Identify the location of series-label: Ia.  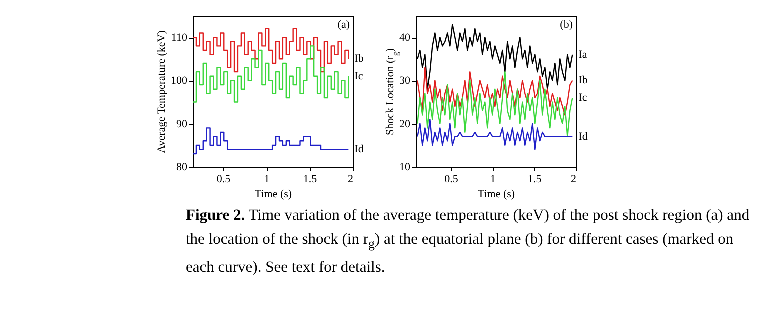
(583, 54).